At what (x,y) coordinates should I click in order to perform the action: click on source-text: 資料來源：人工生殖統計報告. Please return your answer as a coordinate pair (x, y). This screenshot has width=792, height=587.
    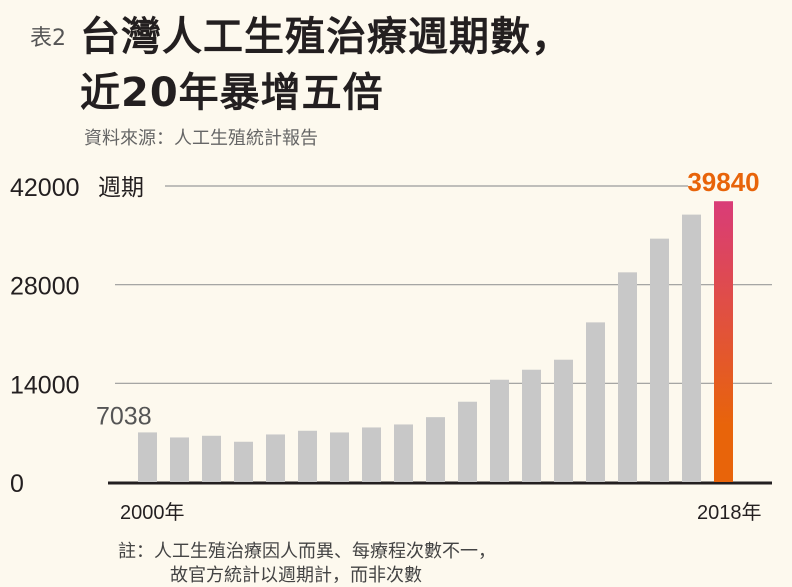
    Looking at the image, I should click on (201, 138).